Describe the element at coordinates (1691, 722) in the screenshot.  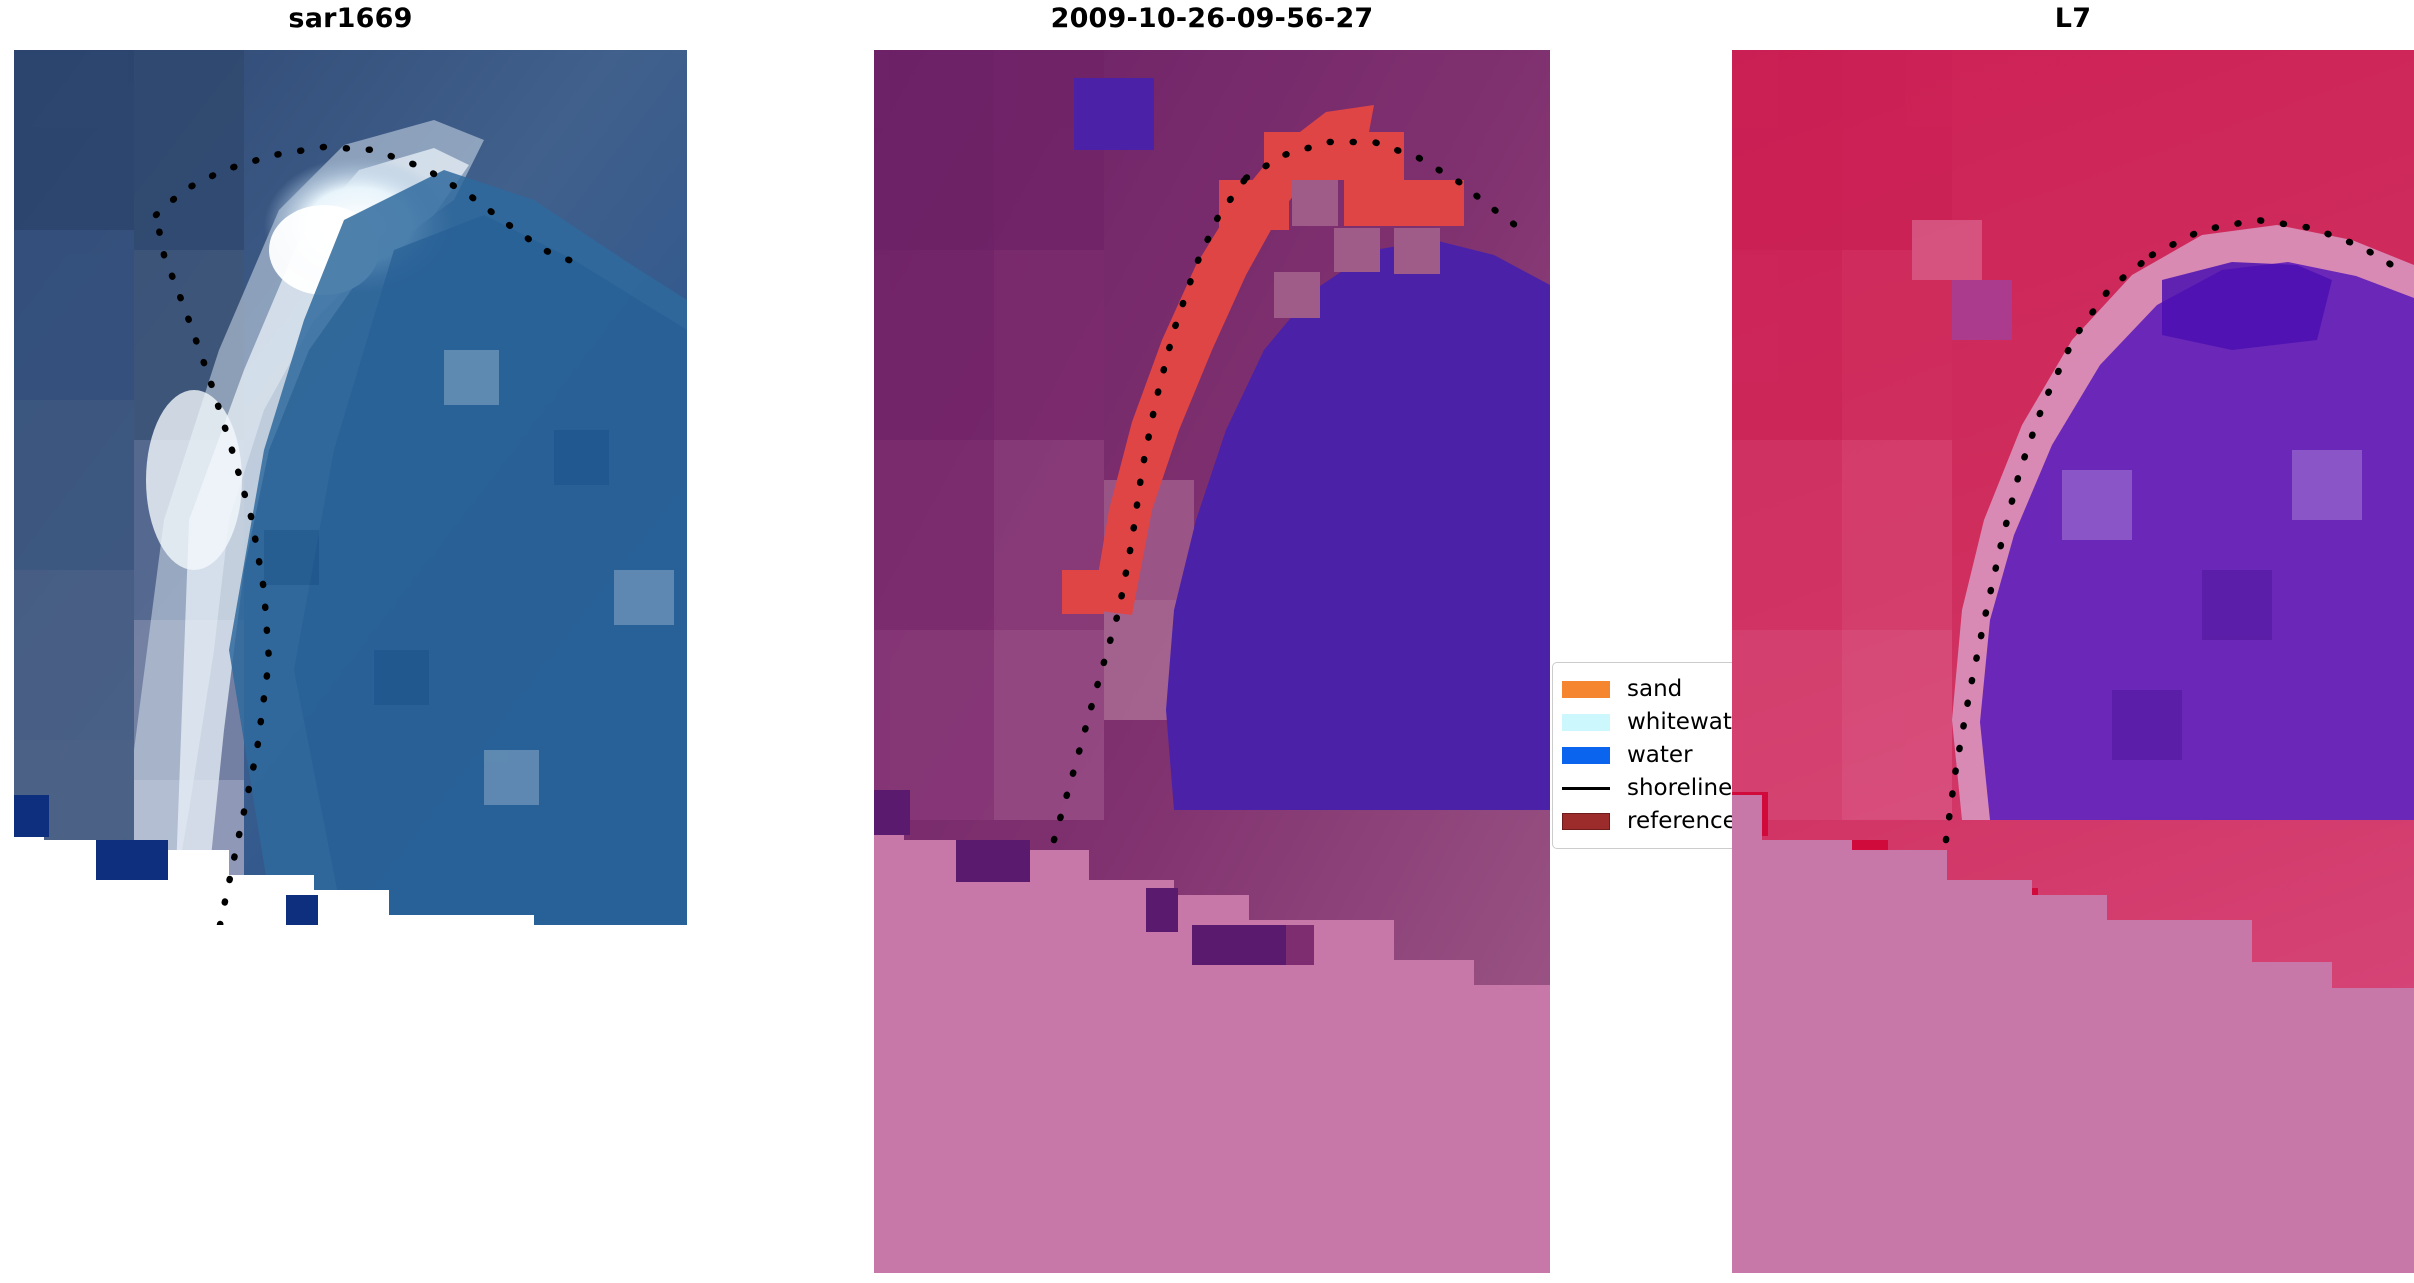
I see `legend-label-whitewater: whitewater` at that location.